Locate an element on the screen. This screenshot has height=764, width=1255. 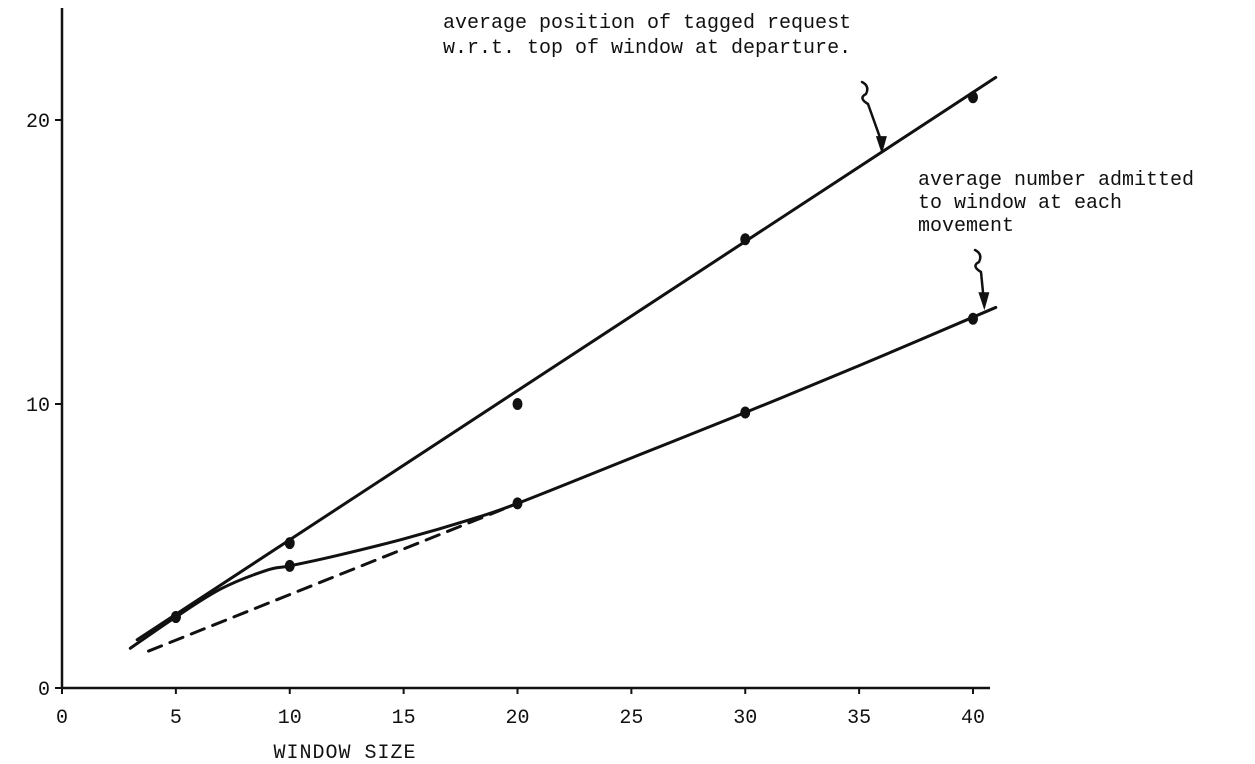
y-tick-label: 0 is located at coordinates (44, 690).